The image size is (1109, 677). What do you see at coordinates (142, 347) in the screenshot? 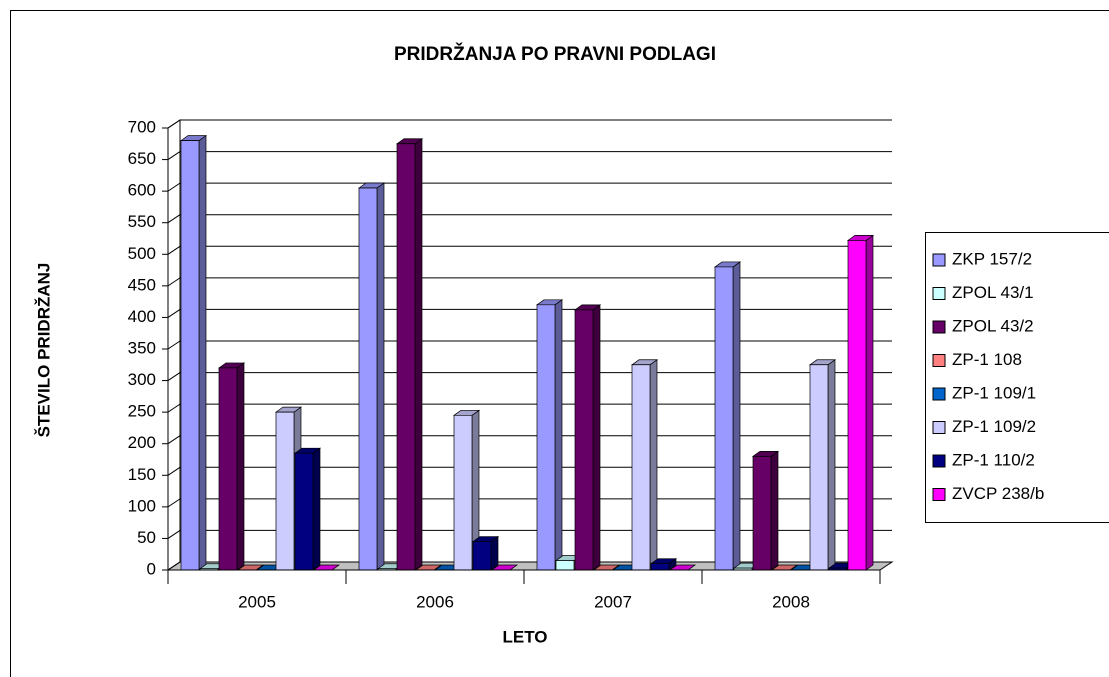
I see `y-tick-label: 350` at bounding box center [142, 347].